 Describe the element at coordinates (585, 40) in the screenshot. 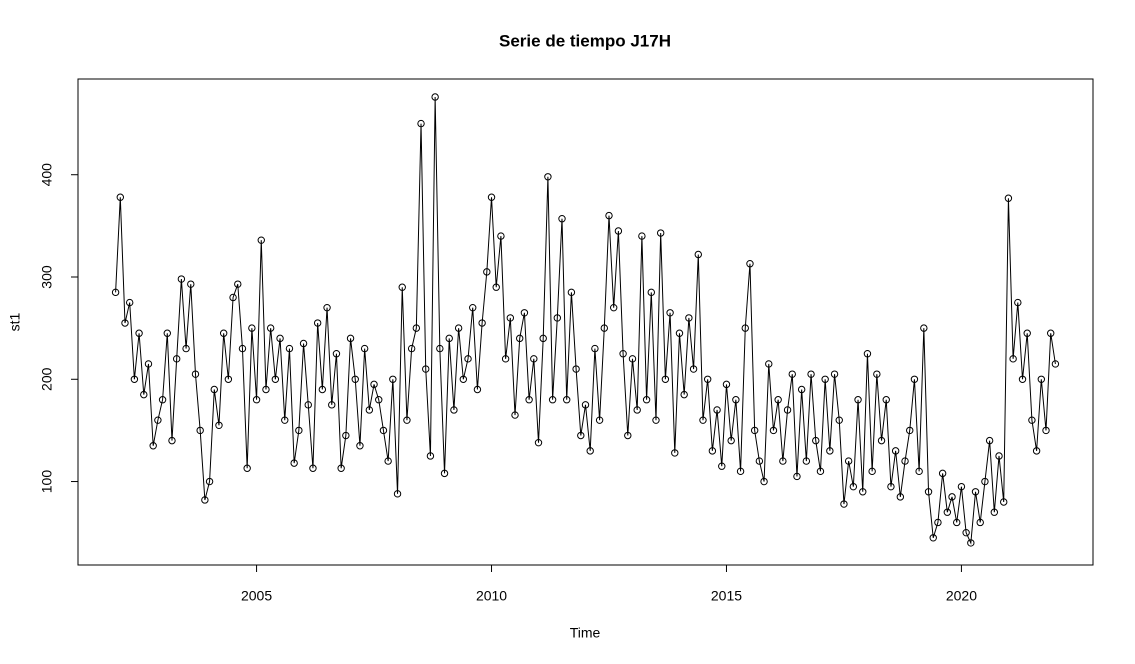

I see `chart-title: Serie de tiempo J17H` at that location.